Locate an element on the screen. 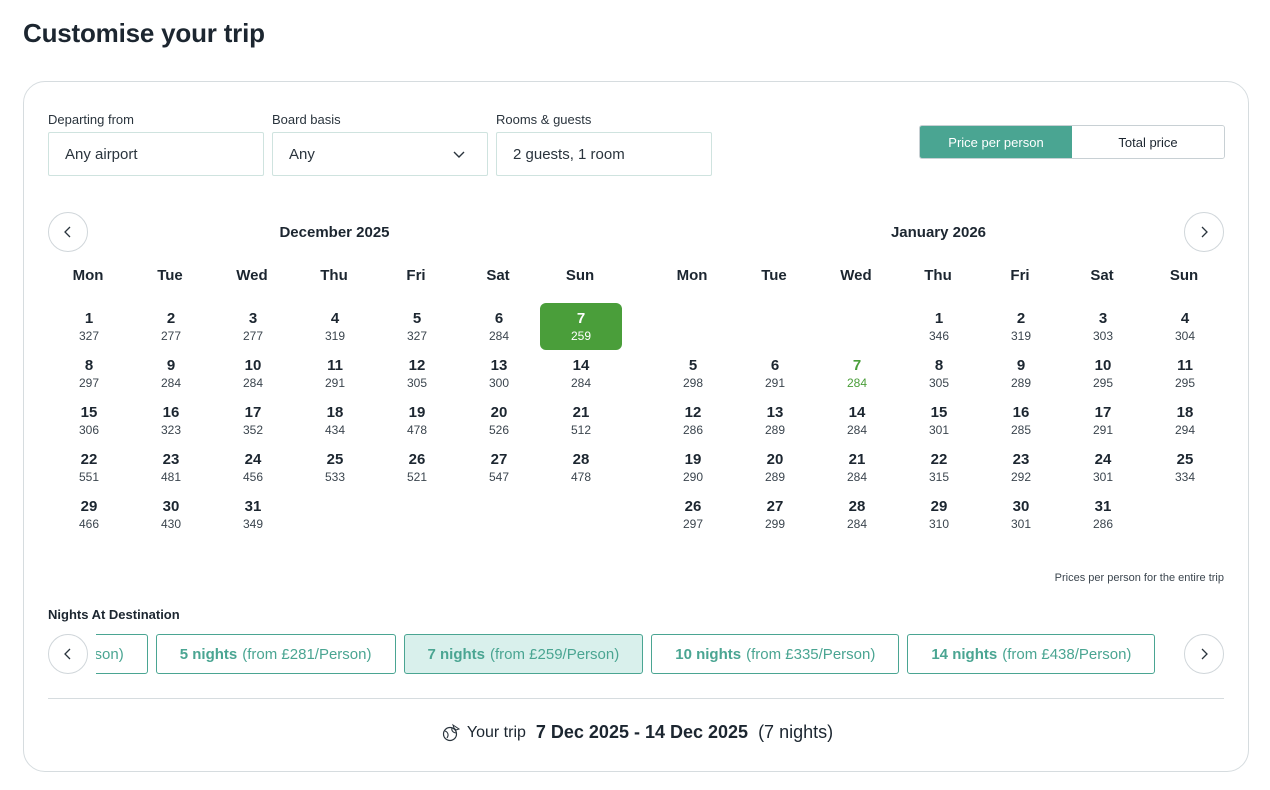  calendar-day: 29 466 is located at coordinates (89, 514).